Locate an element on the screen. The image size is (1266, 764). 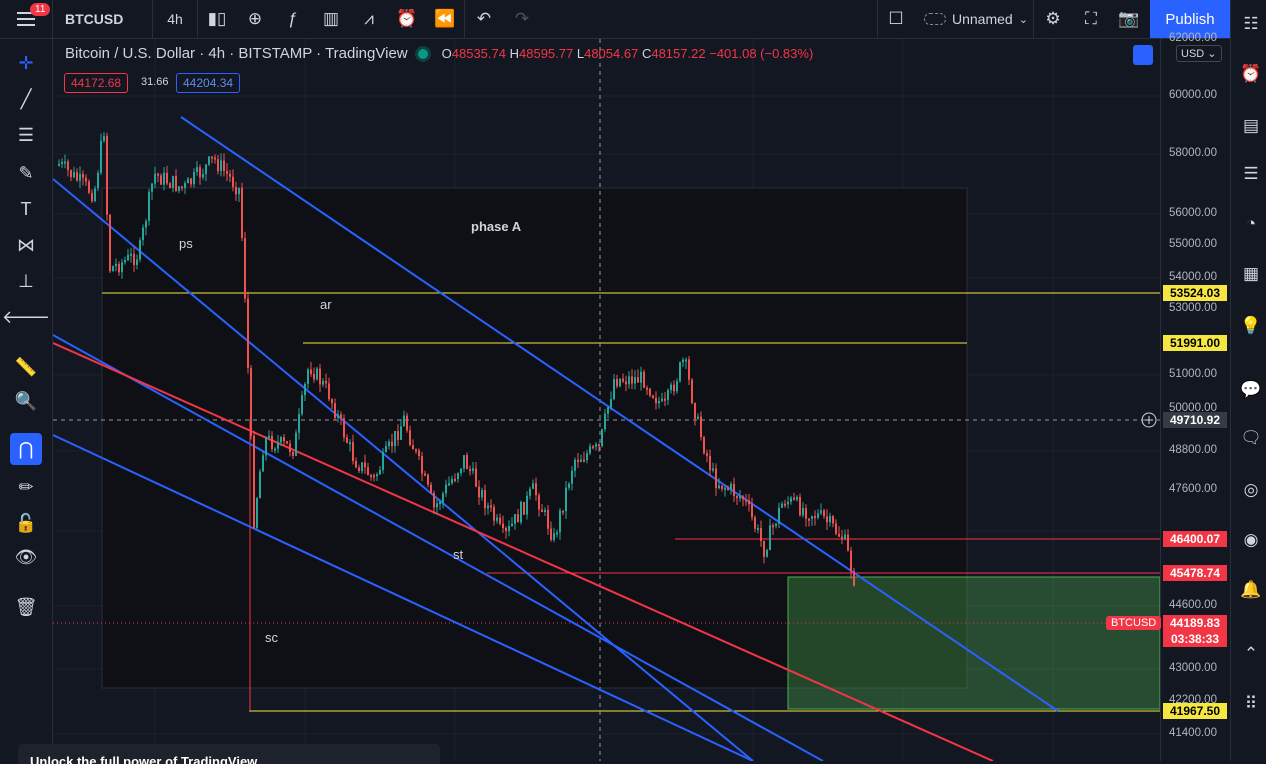
ruler-icon: 📏 is located at coordinates (26, 366).